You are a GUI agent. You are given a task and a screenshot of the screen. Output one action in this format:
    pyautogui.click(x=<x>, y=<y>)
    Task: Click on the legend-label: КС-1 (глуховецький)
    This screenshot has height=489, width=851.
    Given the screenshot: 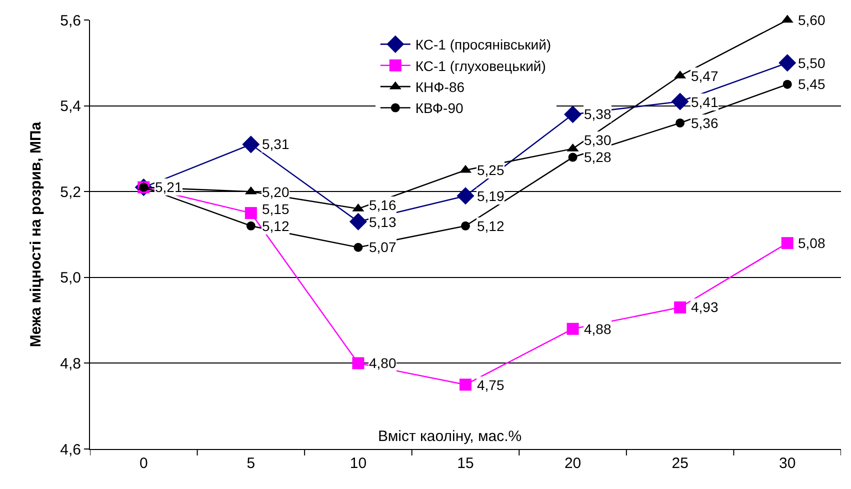 What is the action you would take?
    pyautogui.click(x=480, y=66)
    